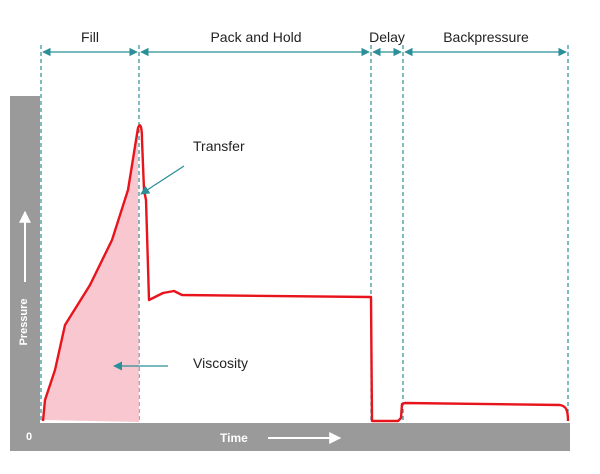 This screenshot has height=474, width=600. Describe the element at coordinates (255, 37) in the screenshot. I see `phase-label-pack: Pack and Hold` at that location.